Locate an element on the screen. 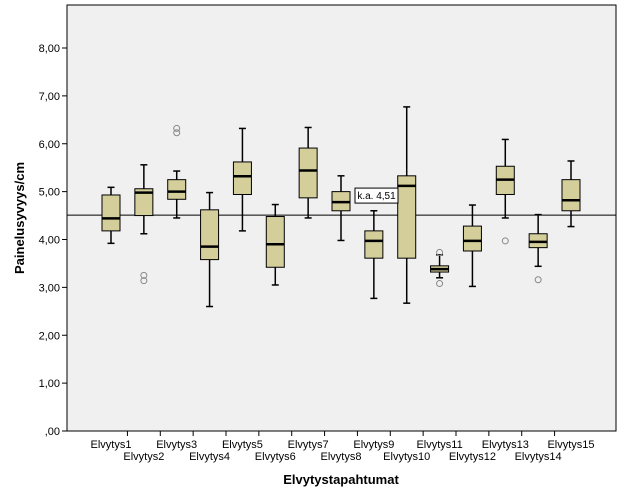  x-tick-label: Elvytys15 is located at coordinates (570, 445).